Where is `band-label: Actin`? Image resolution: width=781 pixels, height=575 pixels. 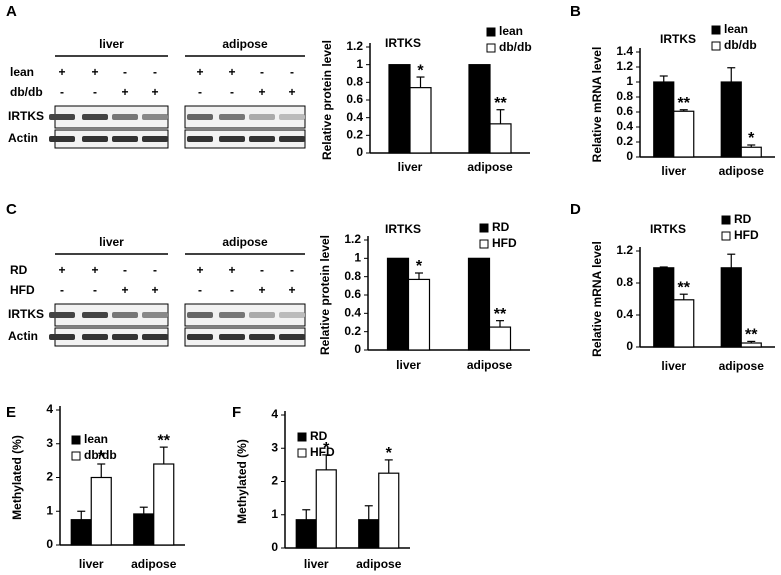
band-label: Actin is located at coordinates (23, 138).